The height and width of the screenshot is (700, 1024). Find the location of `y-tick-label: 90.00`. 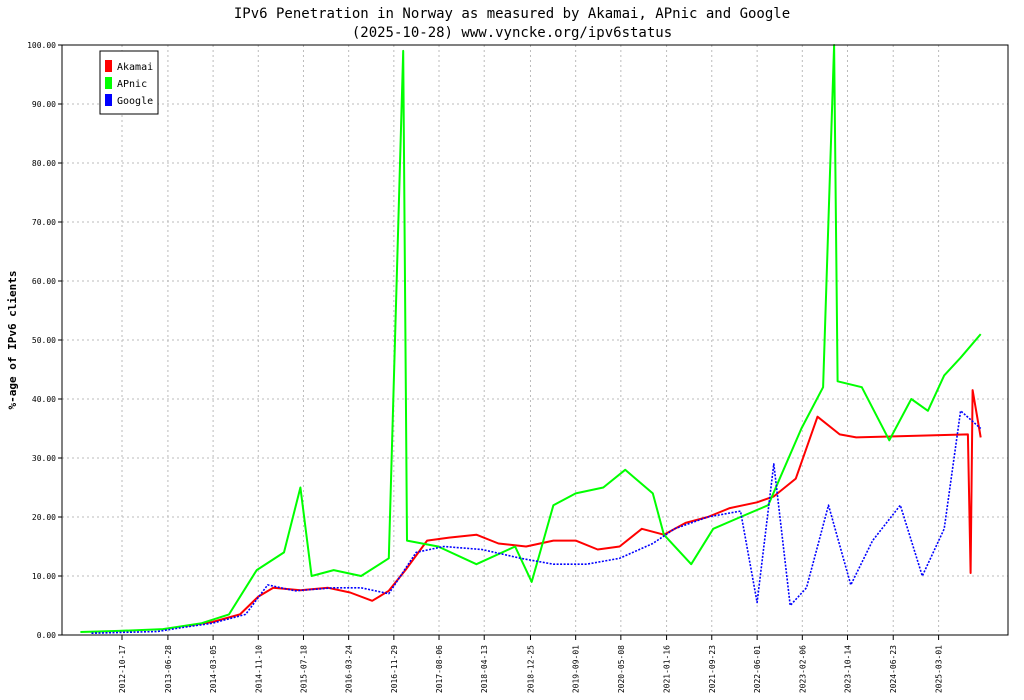

y-tick-label: 90.00 is located at coordinates (44, 104).